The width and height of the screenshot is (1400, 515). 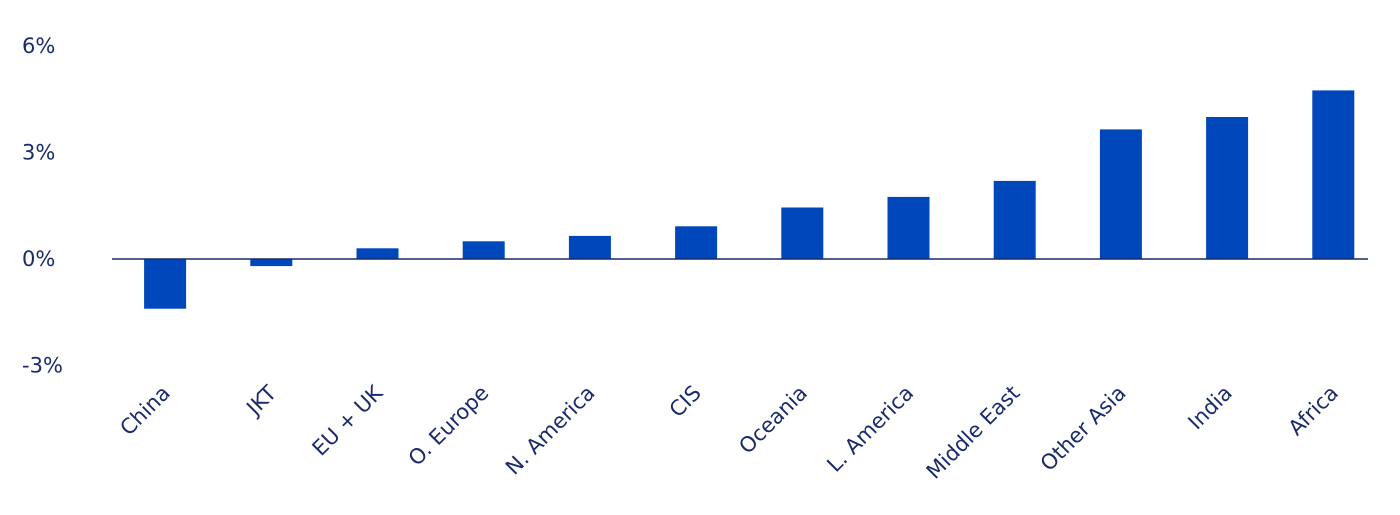 I want to click on x-tick-label: China, so click(x=144, y=410).